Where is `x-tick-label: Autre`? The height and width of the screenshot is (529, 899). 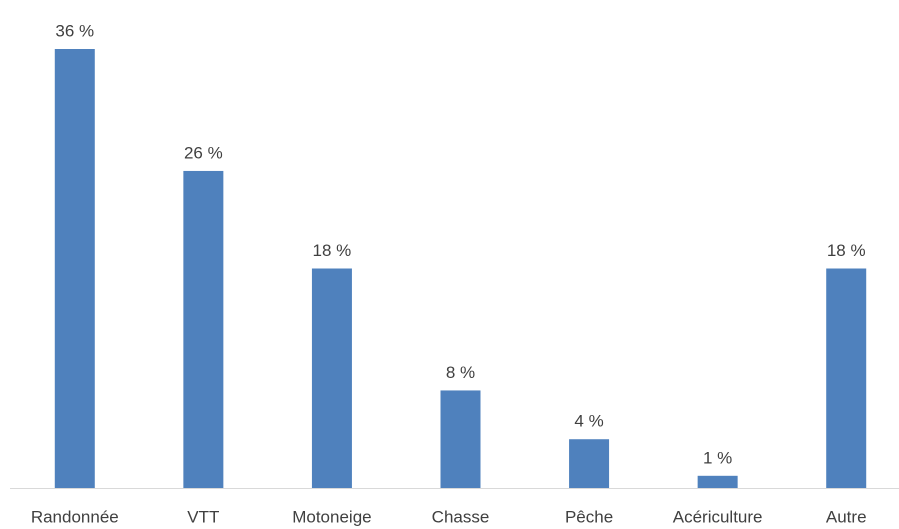
x-tick-label: Autre is located at coordinates (846, 516).